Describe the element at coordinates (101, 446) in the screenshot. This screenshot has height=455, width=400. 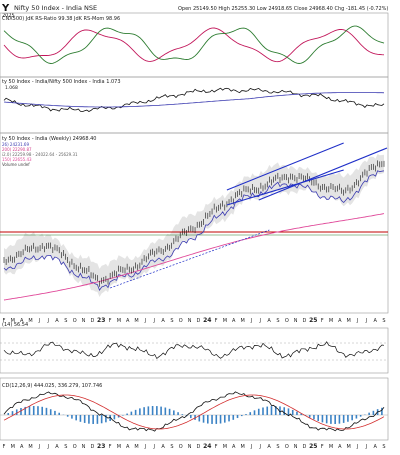
I see `month-tick-label: 23` at that location.